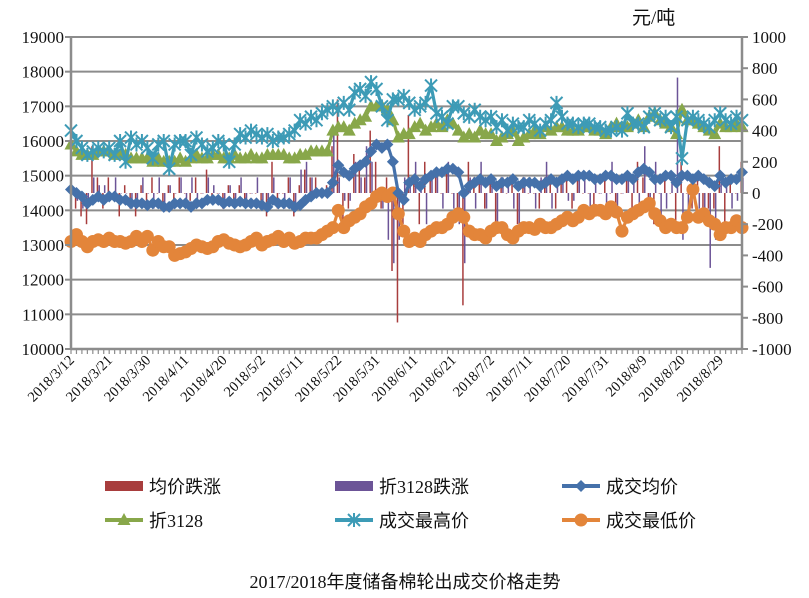  What do you see at coordinates (756, 193) in the screenshot?
I see `right-axis-tick-label: 0` at bounding box center [756, 193].